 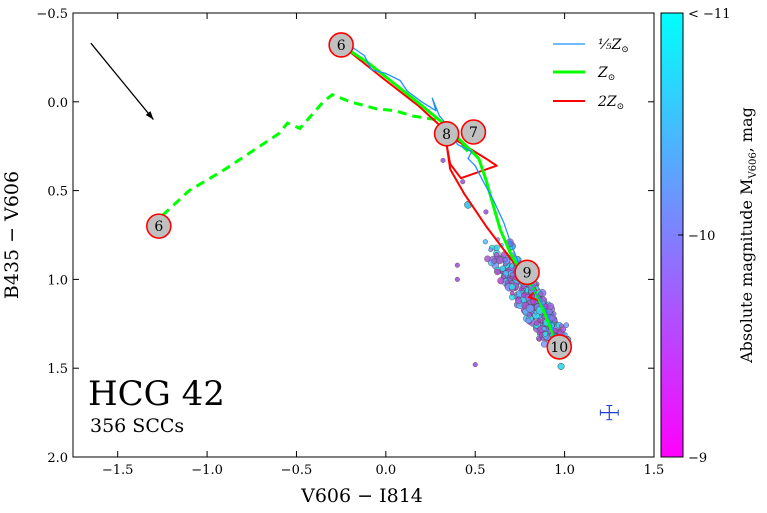 I want to click on error-bar, so click(x=609, y=412).